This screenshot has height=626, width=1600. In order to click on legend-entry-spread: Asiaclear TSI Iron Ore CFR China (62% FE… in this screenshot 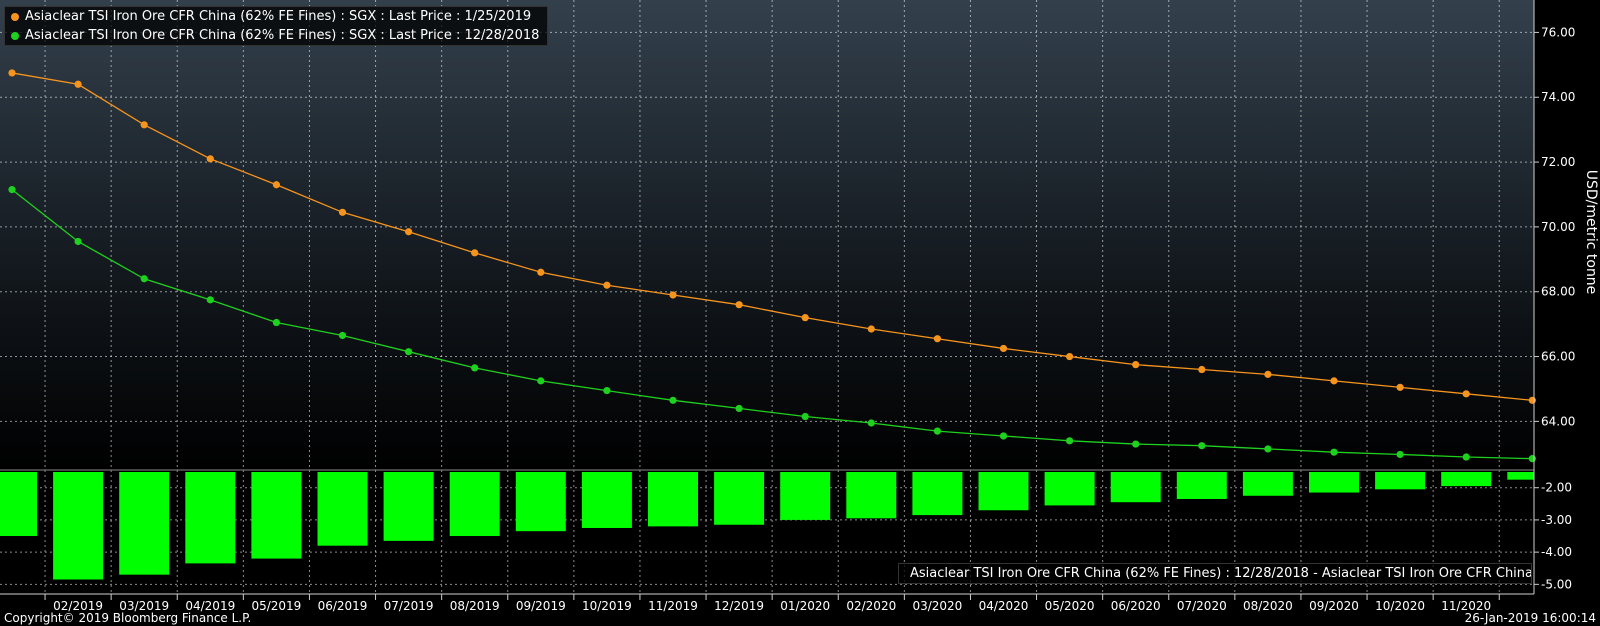, I will do `click(1215, 573)`.